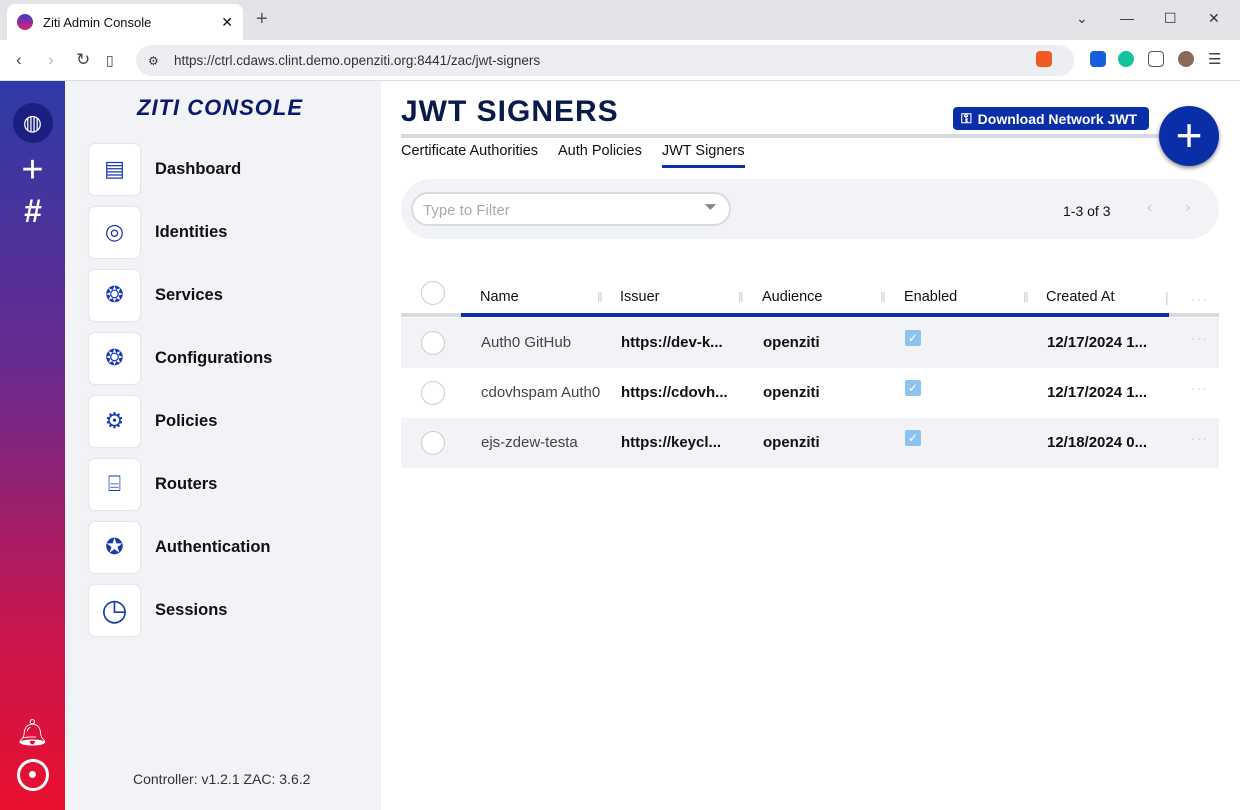  What do you see at coordinates (640, 297) in the screenshot?
I see `col-issuer: Issuer` at bounding box center [640, 297].